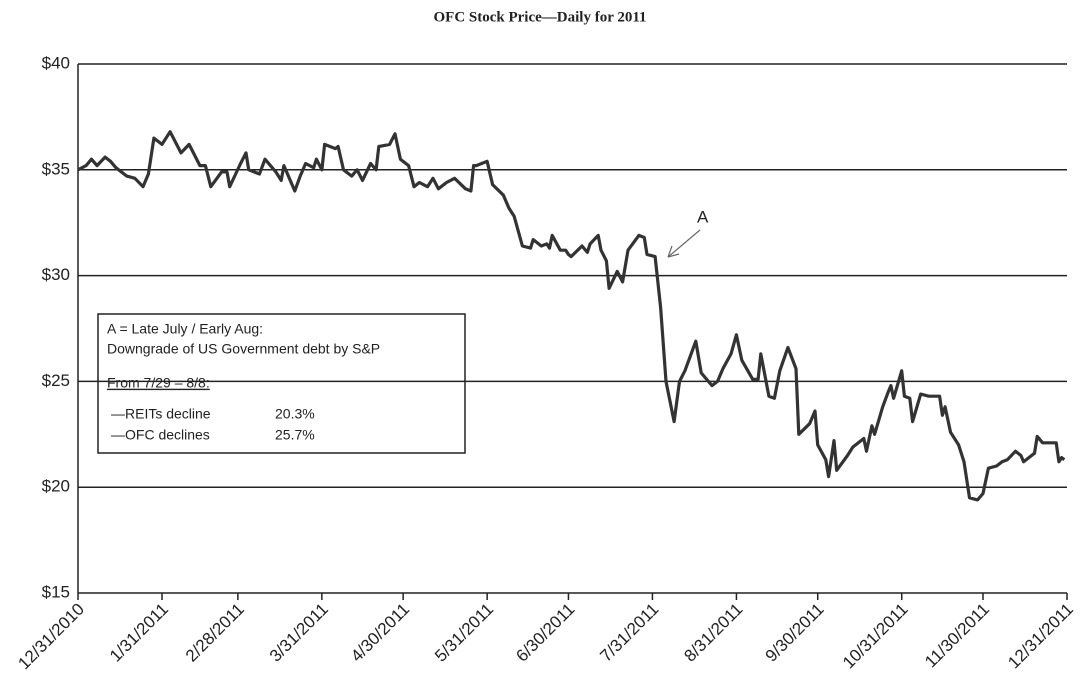  What do you see at coordinates (56, 168) in the screenshot?
I see `y-tick-label: $35` at bounding box center [56, 168].